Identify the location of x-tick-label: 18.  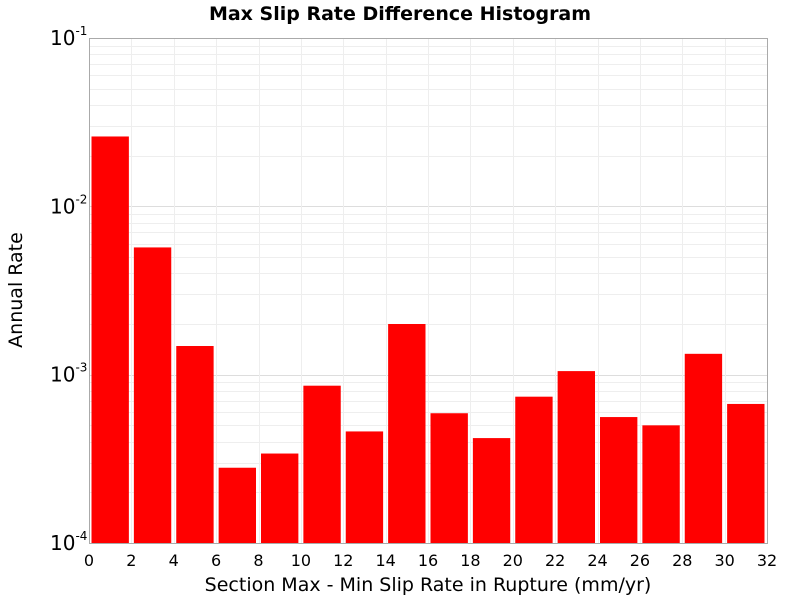
(470, 560).